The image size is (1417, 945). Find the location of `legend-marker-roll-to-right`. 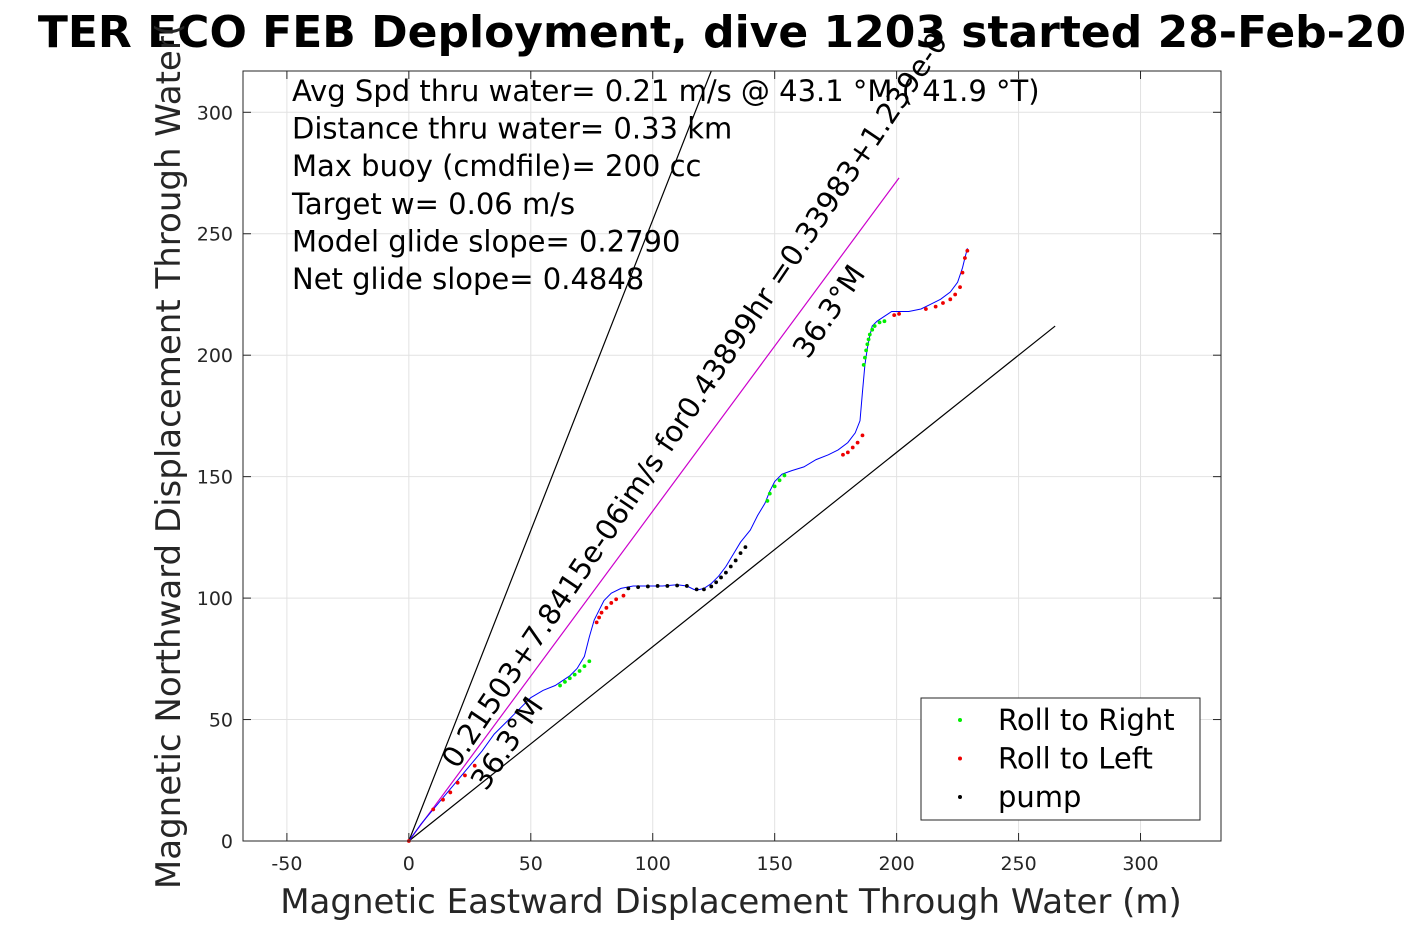

legend-marker-roll-to-right is located at coordinates (960, 720).